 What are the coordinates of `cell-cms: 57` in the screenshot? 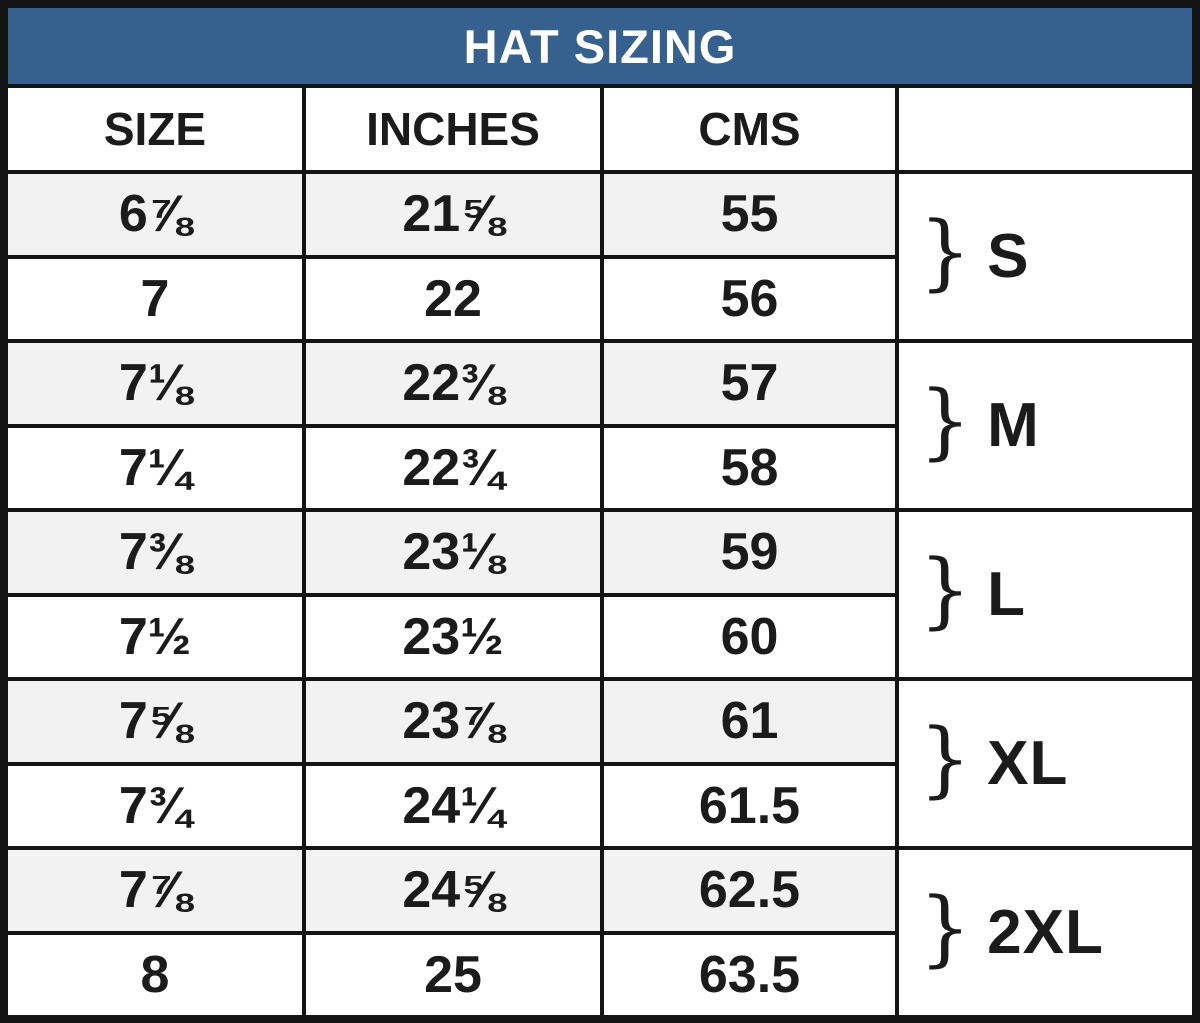 It's located at (749, 383).